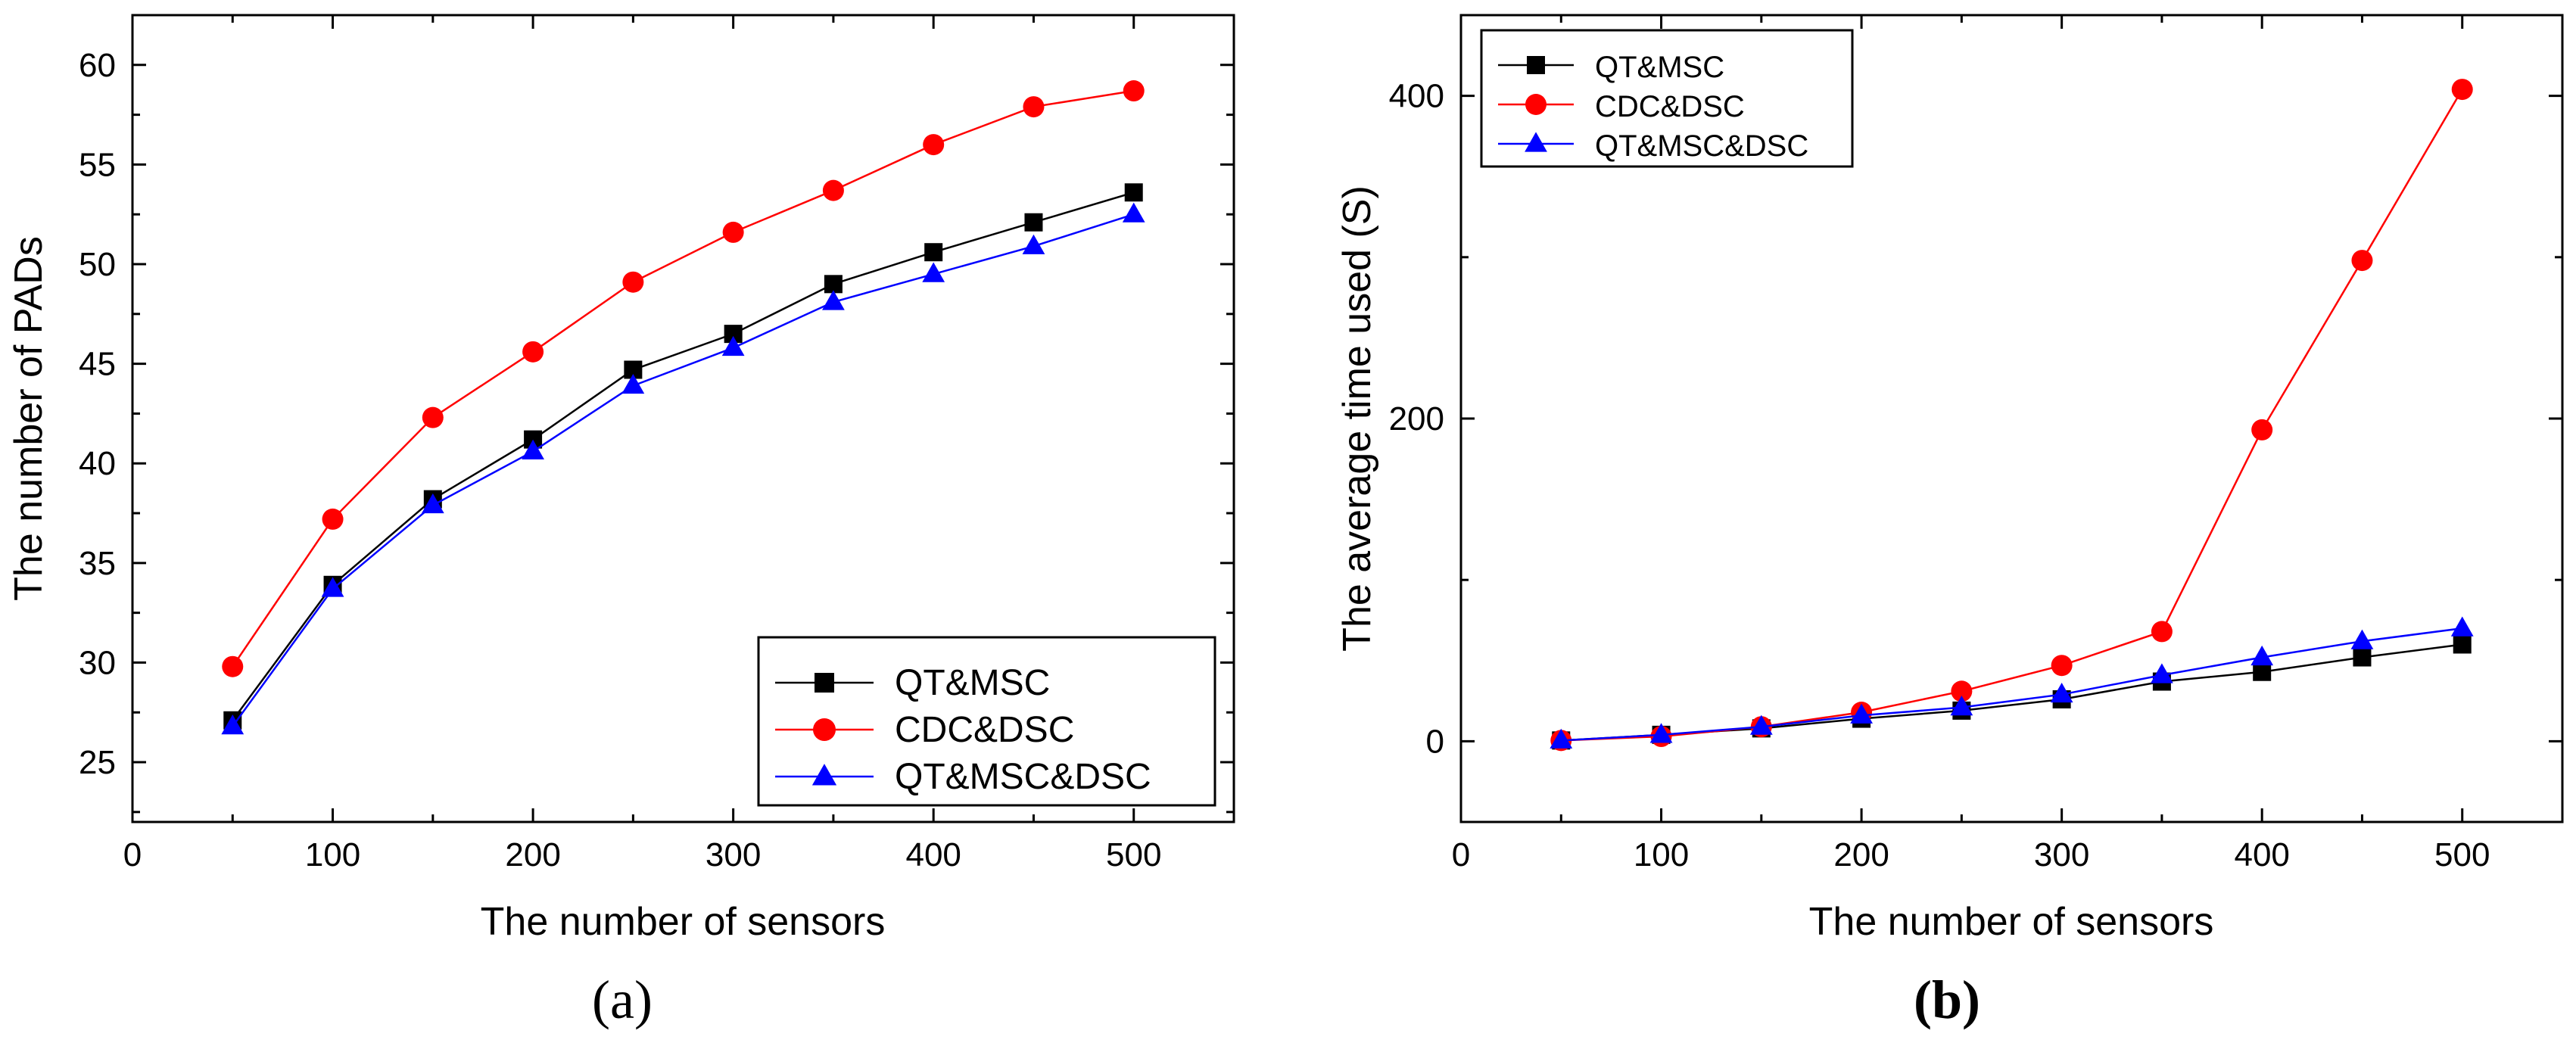  What do you see at coordinates (29, 418) in the screenshot?
I see `y-axis-title-a: The number of PADs` at bounding box center [29, 418].